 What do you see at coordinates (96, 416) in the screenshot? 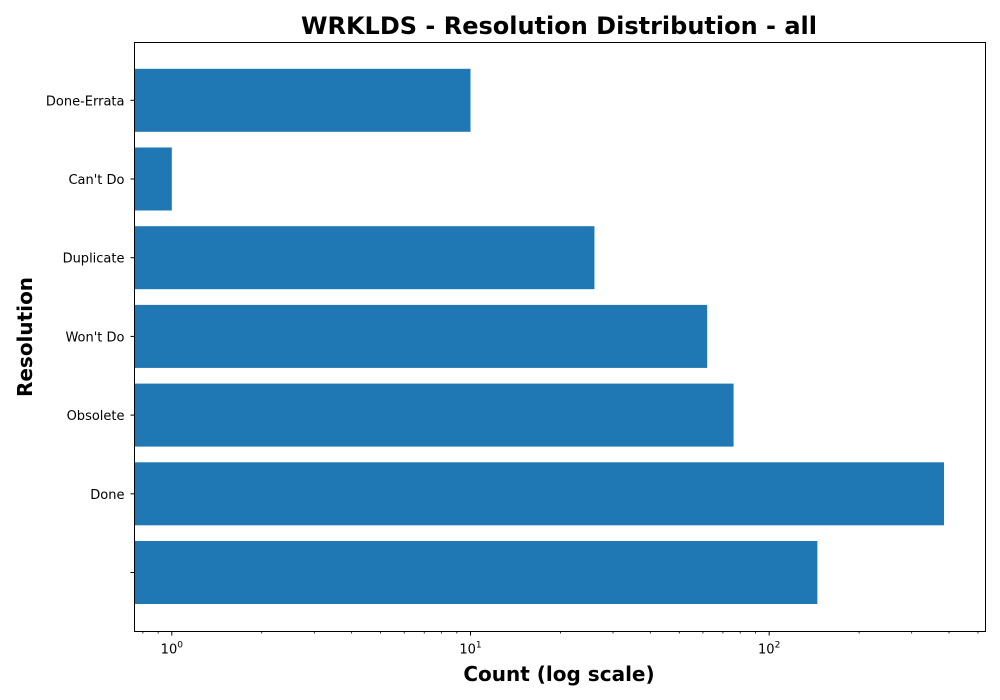
I see `y-tick-label: Obsolete` at bounding box center [96, 416].